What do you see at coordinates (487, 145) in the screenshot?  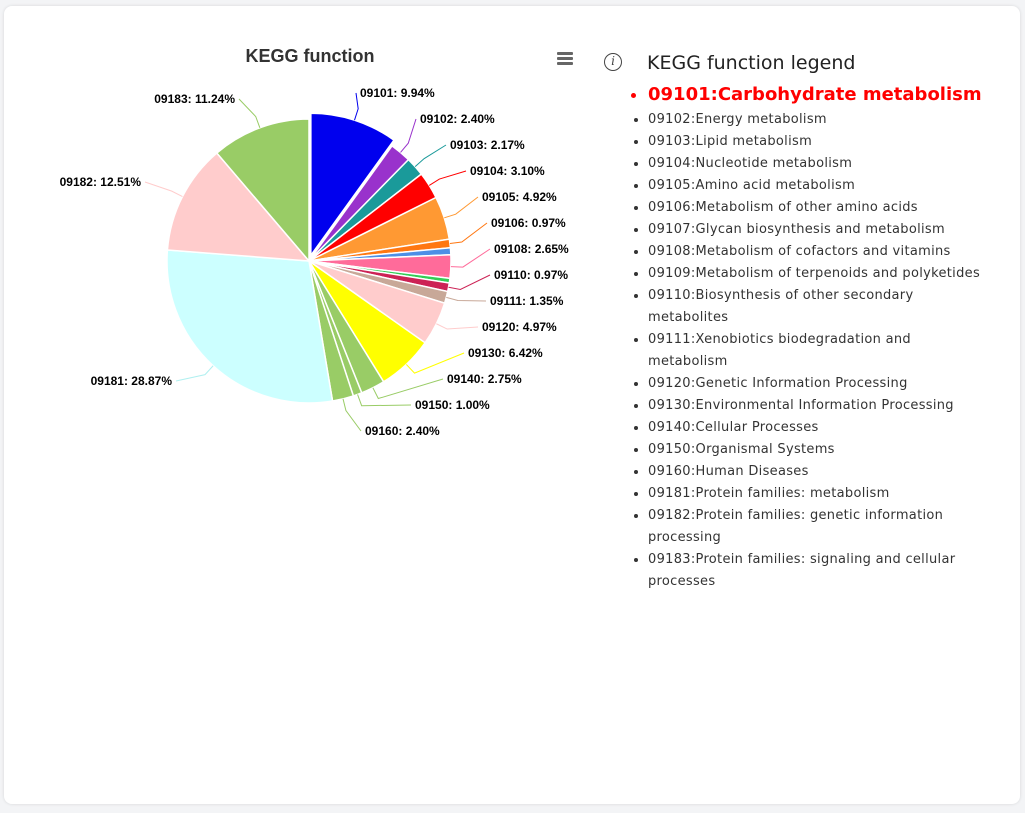 I see `data-label-09103: 09103: 2.17%` at bounding box center [487, 145].